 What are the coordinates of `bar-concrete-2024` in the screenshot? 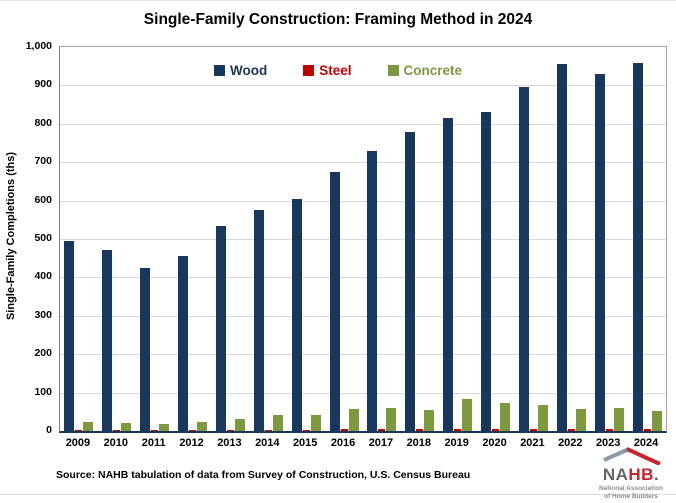 It's located at (656, 421).